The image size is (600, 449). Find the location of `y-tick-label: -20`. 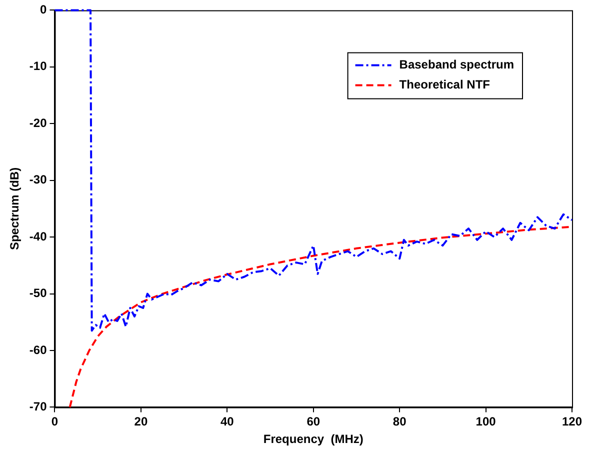

y-tick-label: -20 is located at coordinates (38, 123).